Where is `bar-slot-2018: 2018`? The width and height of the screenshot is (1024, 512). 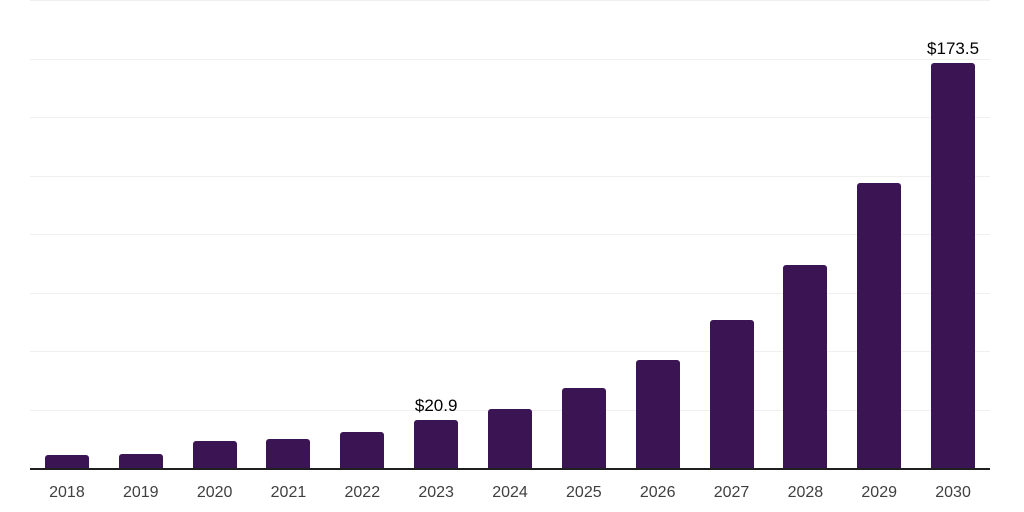 bar-slot-2018: 2018 is located at coordinates (67, 251).